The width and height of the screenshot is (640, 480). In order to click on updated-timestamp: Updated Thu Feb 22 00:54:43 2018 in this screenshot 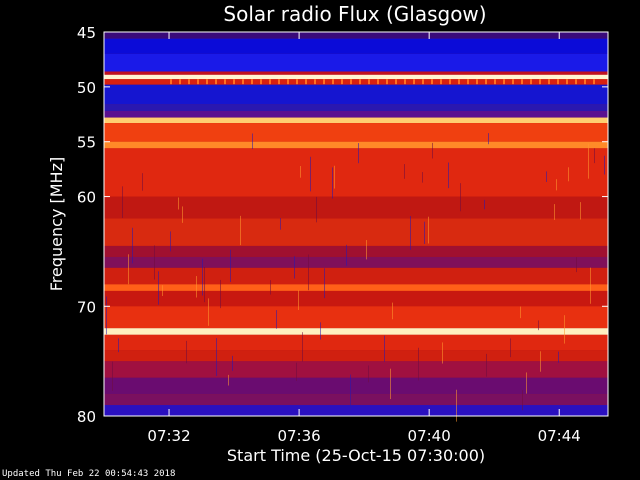, I will do `click(89, 474)`.